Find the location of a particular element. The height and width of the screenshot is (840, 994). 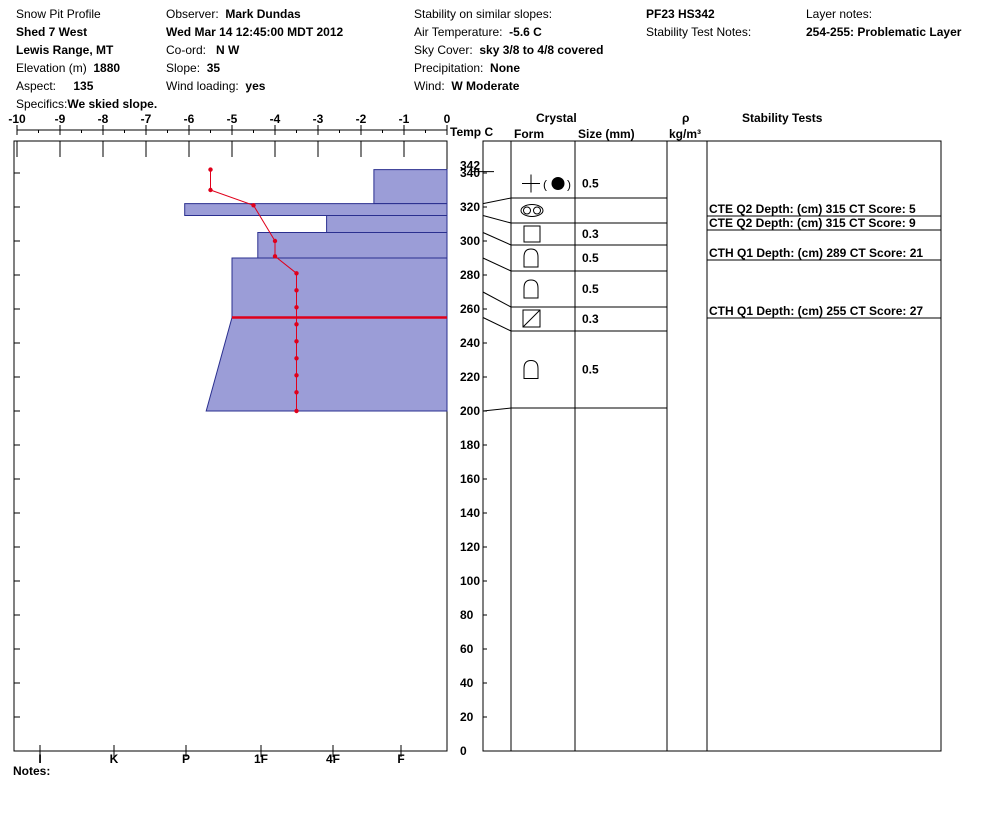

temp-tick-label: -10 is located at coordinates (17, 119).